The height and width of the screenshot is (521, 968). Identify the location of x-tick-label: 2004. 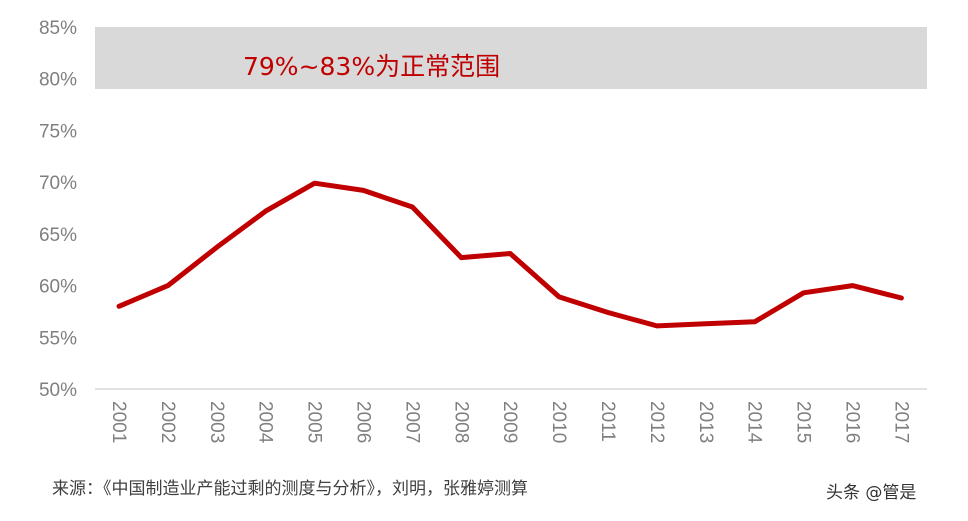
(265, 422).